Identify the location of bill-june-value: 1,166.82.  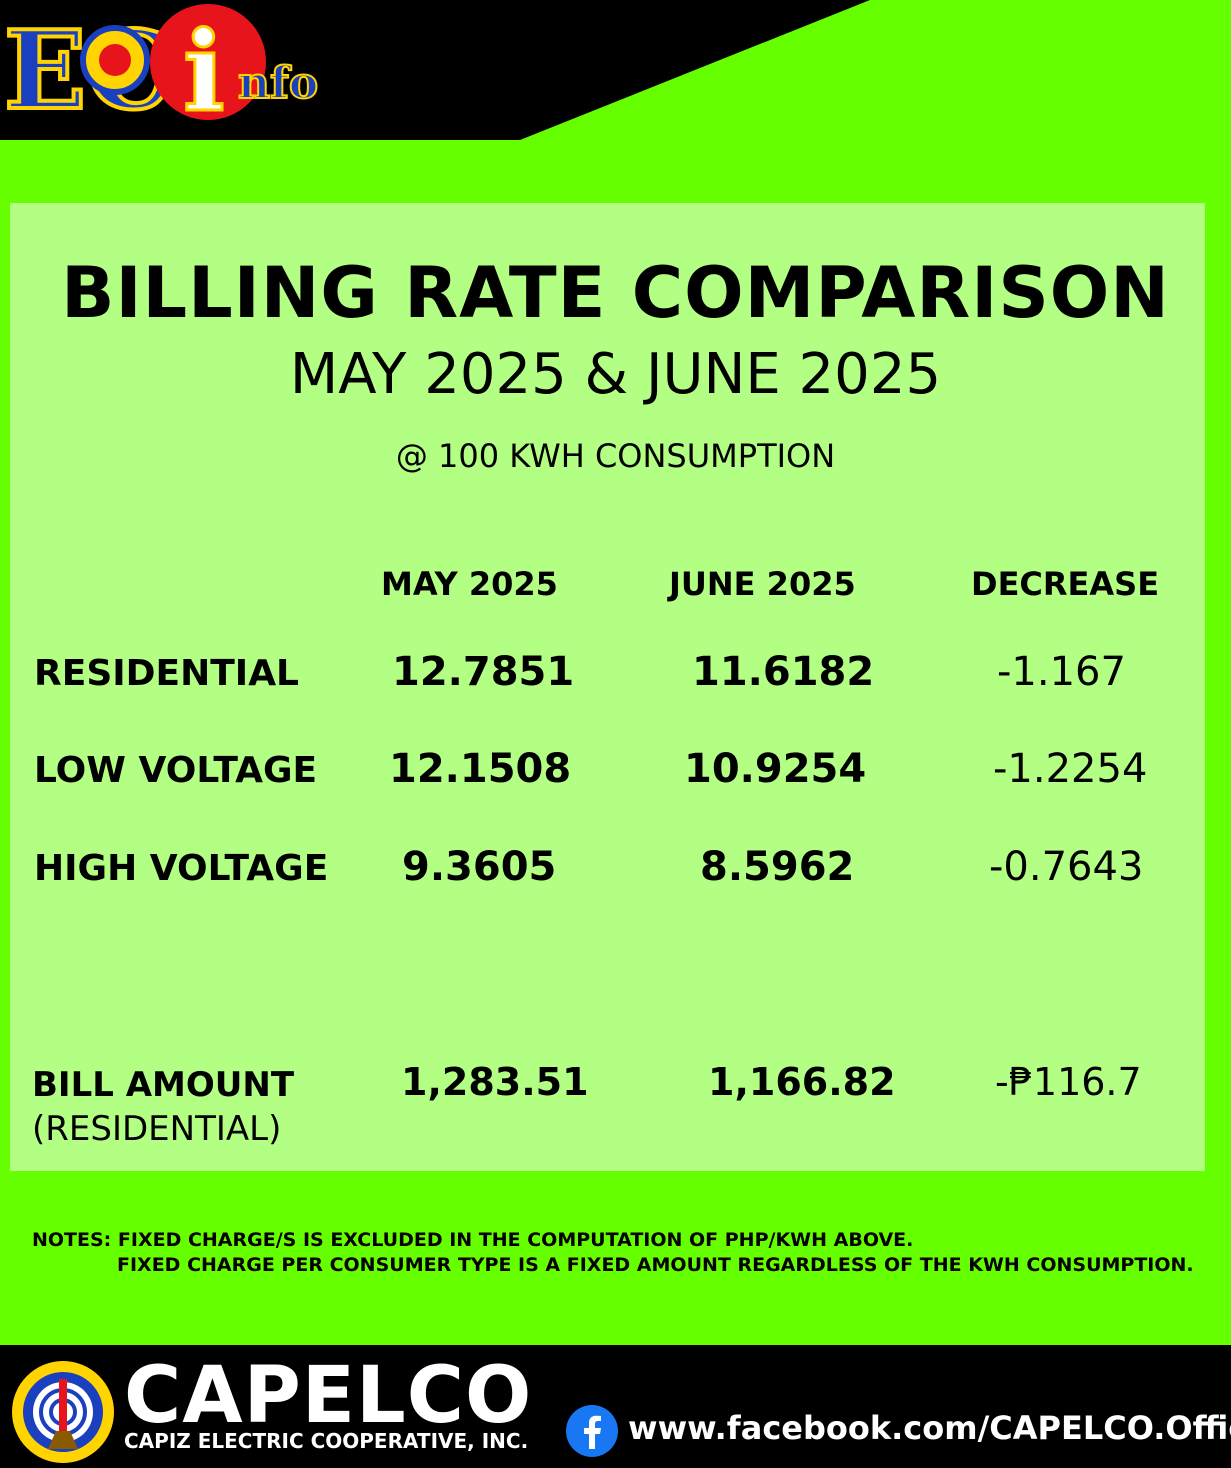
(802, 1082).